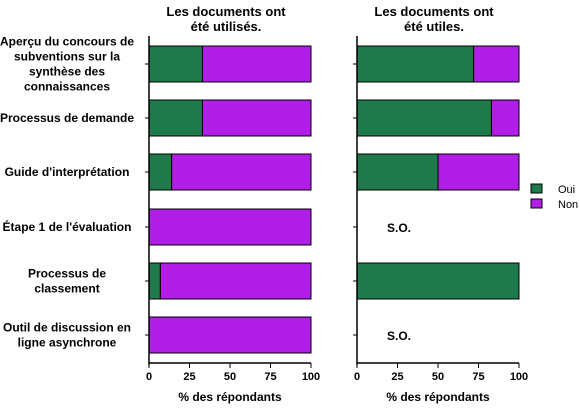 This screenshot has height=409, width=580. Describe the element at coordinates (67, 226) in the screenshot. I see `category-label-line: Étape 1 de l'évaluation` at that location.